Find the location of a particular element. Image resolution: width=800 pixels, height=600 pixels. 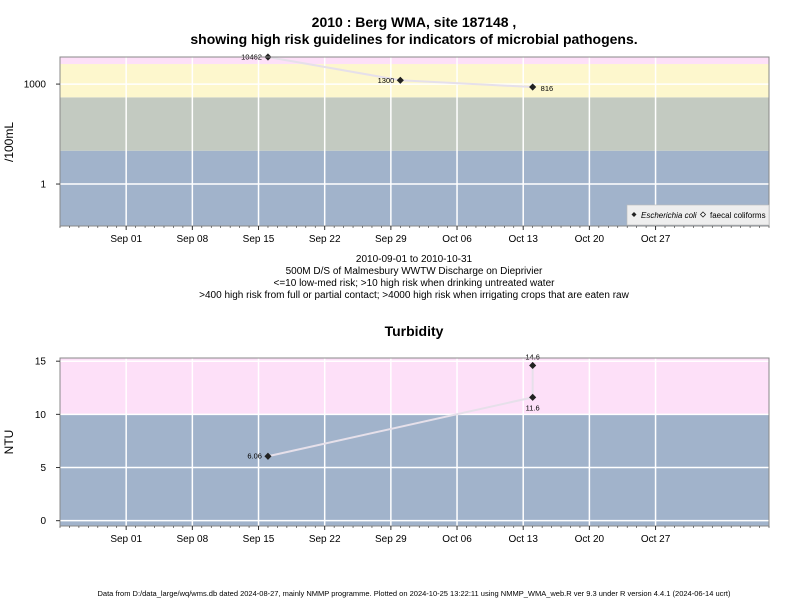

legend-box is located at coordinates (698, 215).